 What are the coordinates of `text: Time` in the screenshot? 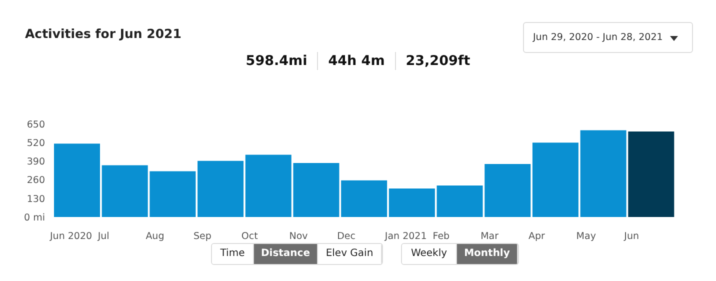 It's located at (233, 254).